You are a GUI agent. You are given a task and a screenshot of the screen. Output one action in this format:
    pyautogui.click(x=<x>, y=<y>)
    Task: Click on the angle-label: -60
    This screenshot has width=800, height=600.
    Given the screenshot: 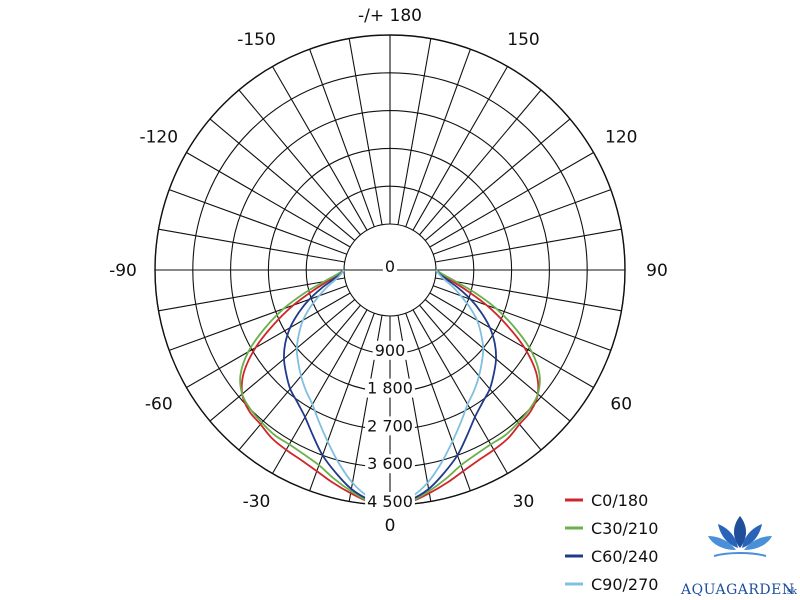 What is the action you would take?
    pyautogui.click(x=159, y=405)
    